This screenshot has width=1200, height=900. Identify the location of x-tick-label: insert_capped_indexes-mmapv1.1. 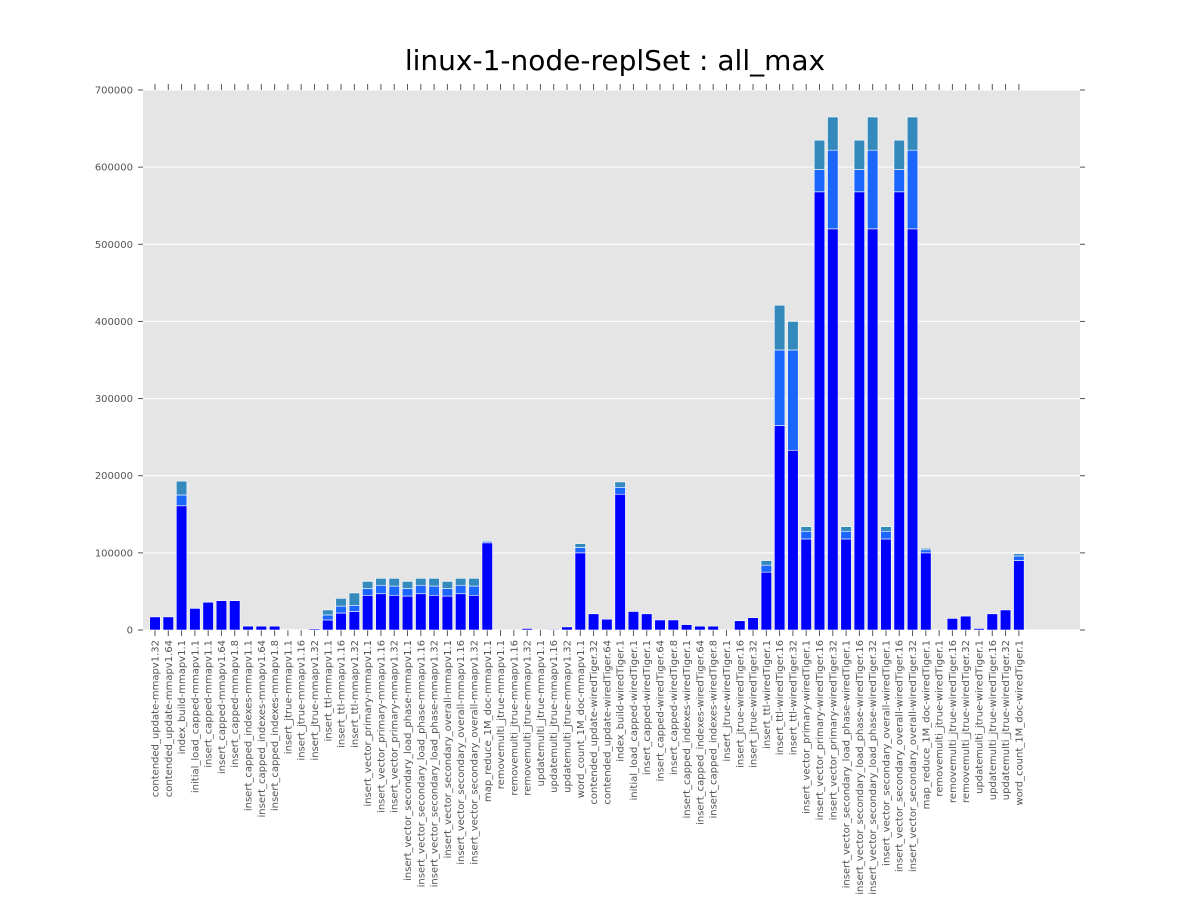
(249, 725).